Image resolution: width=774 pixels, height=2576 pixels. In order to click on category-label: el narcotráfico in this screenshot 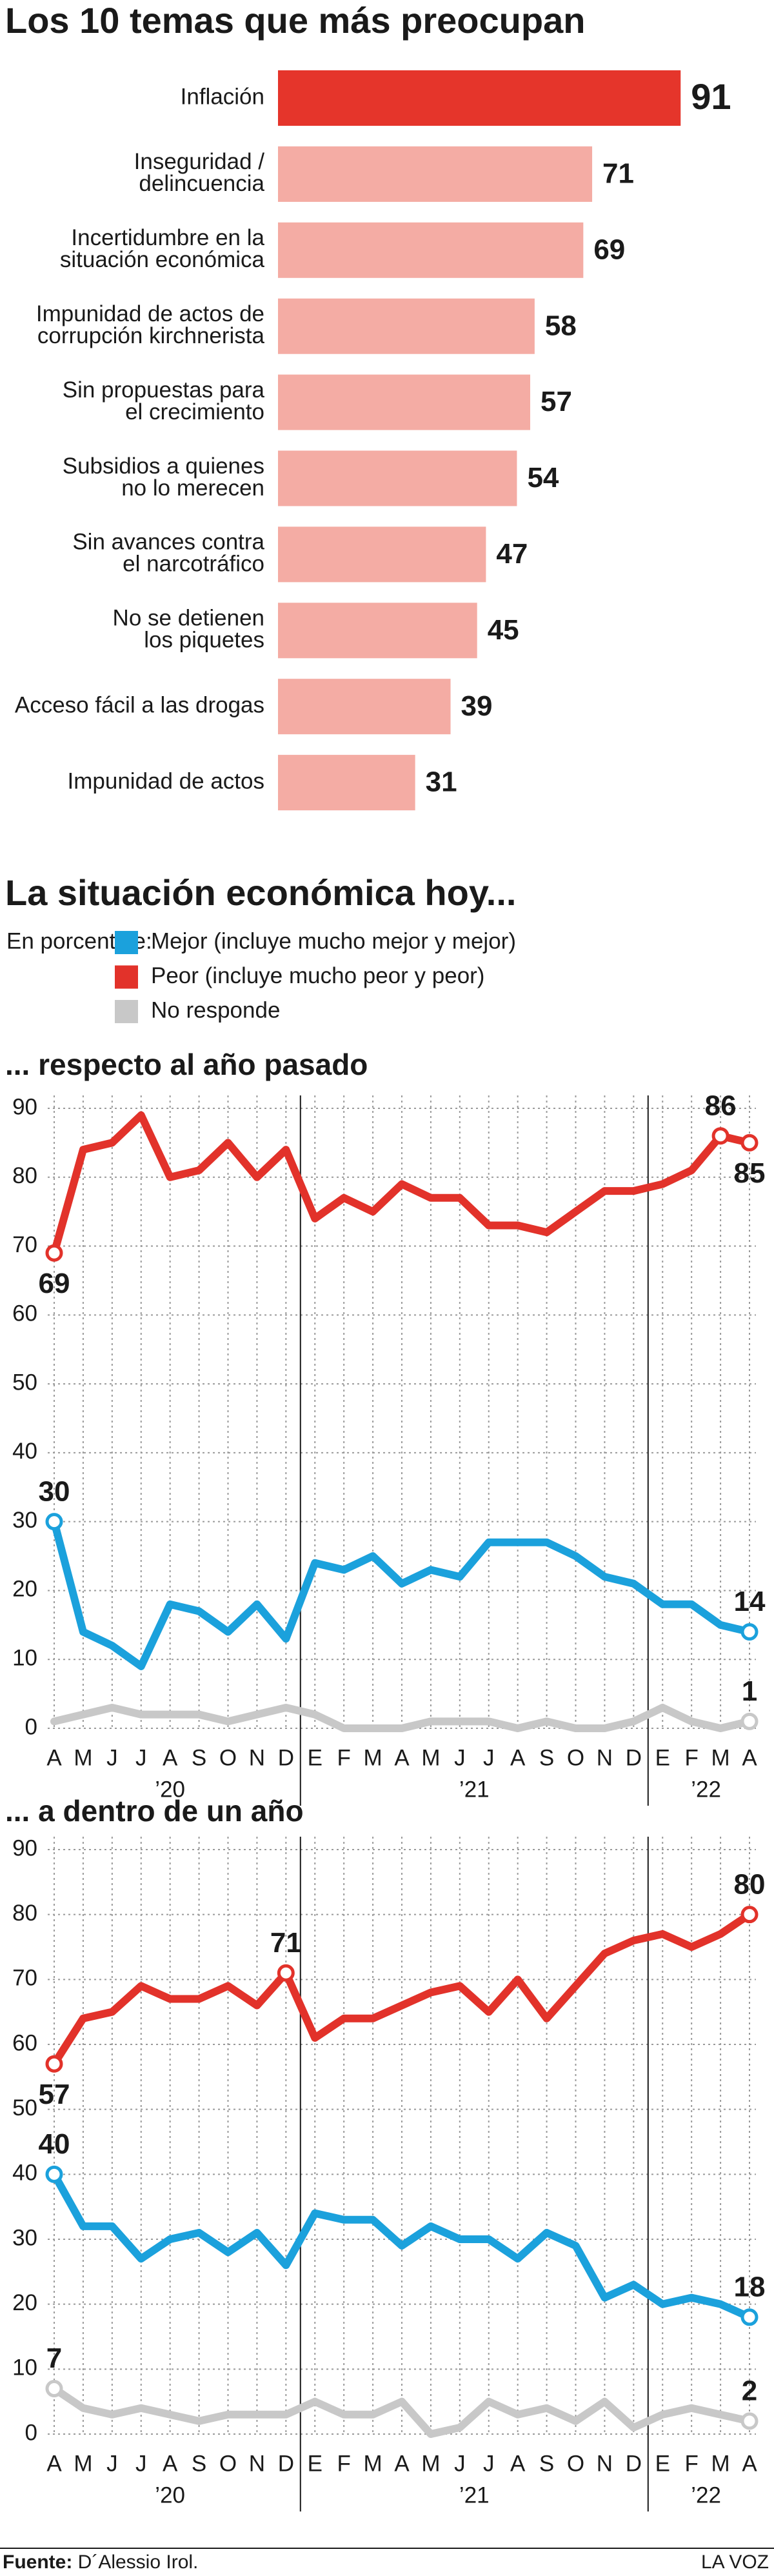, I will do `click(193, 564)`.